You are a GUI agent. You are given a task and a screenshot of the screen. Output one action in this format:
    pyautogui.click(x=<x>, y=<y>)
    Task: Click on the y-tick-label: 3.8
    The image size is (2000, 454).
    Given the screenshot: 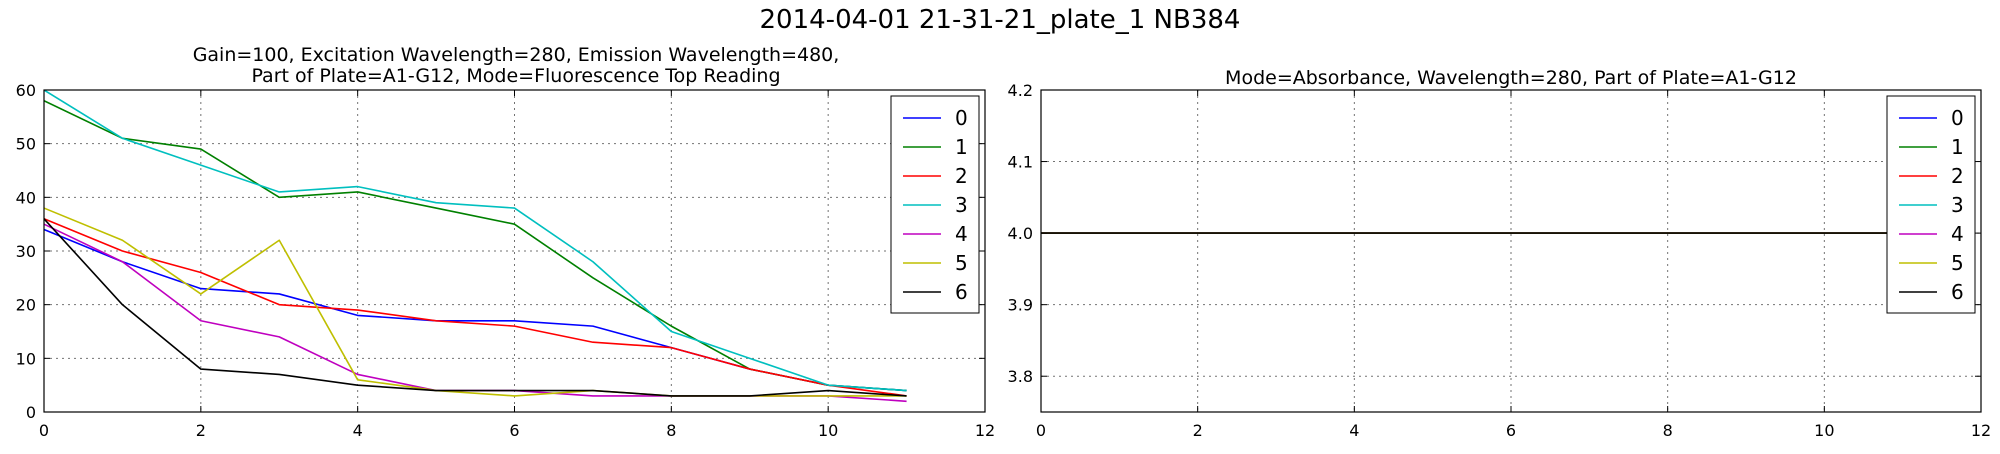 What is the action you would take?
    pyautogui.click(x=1020, y=376)
    